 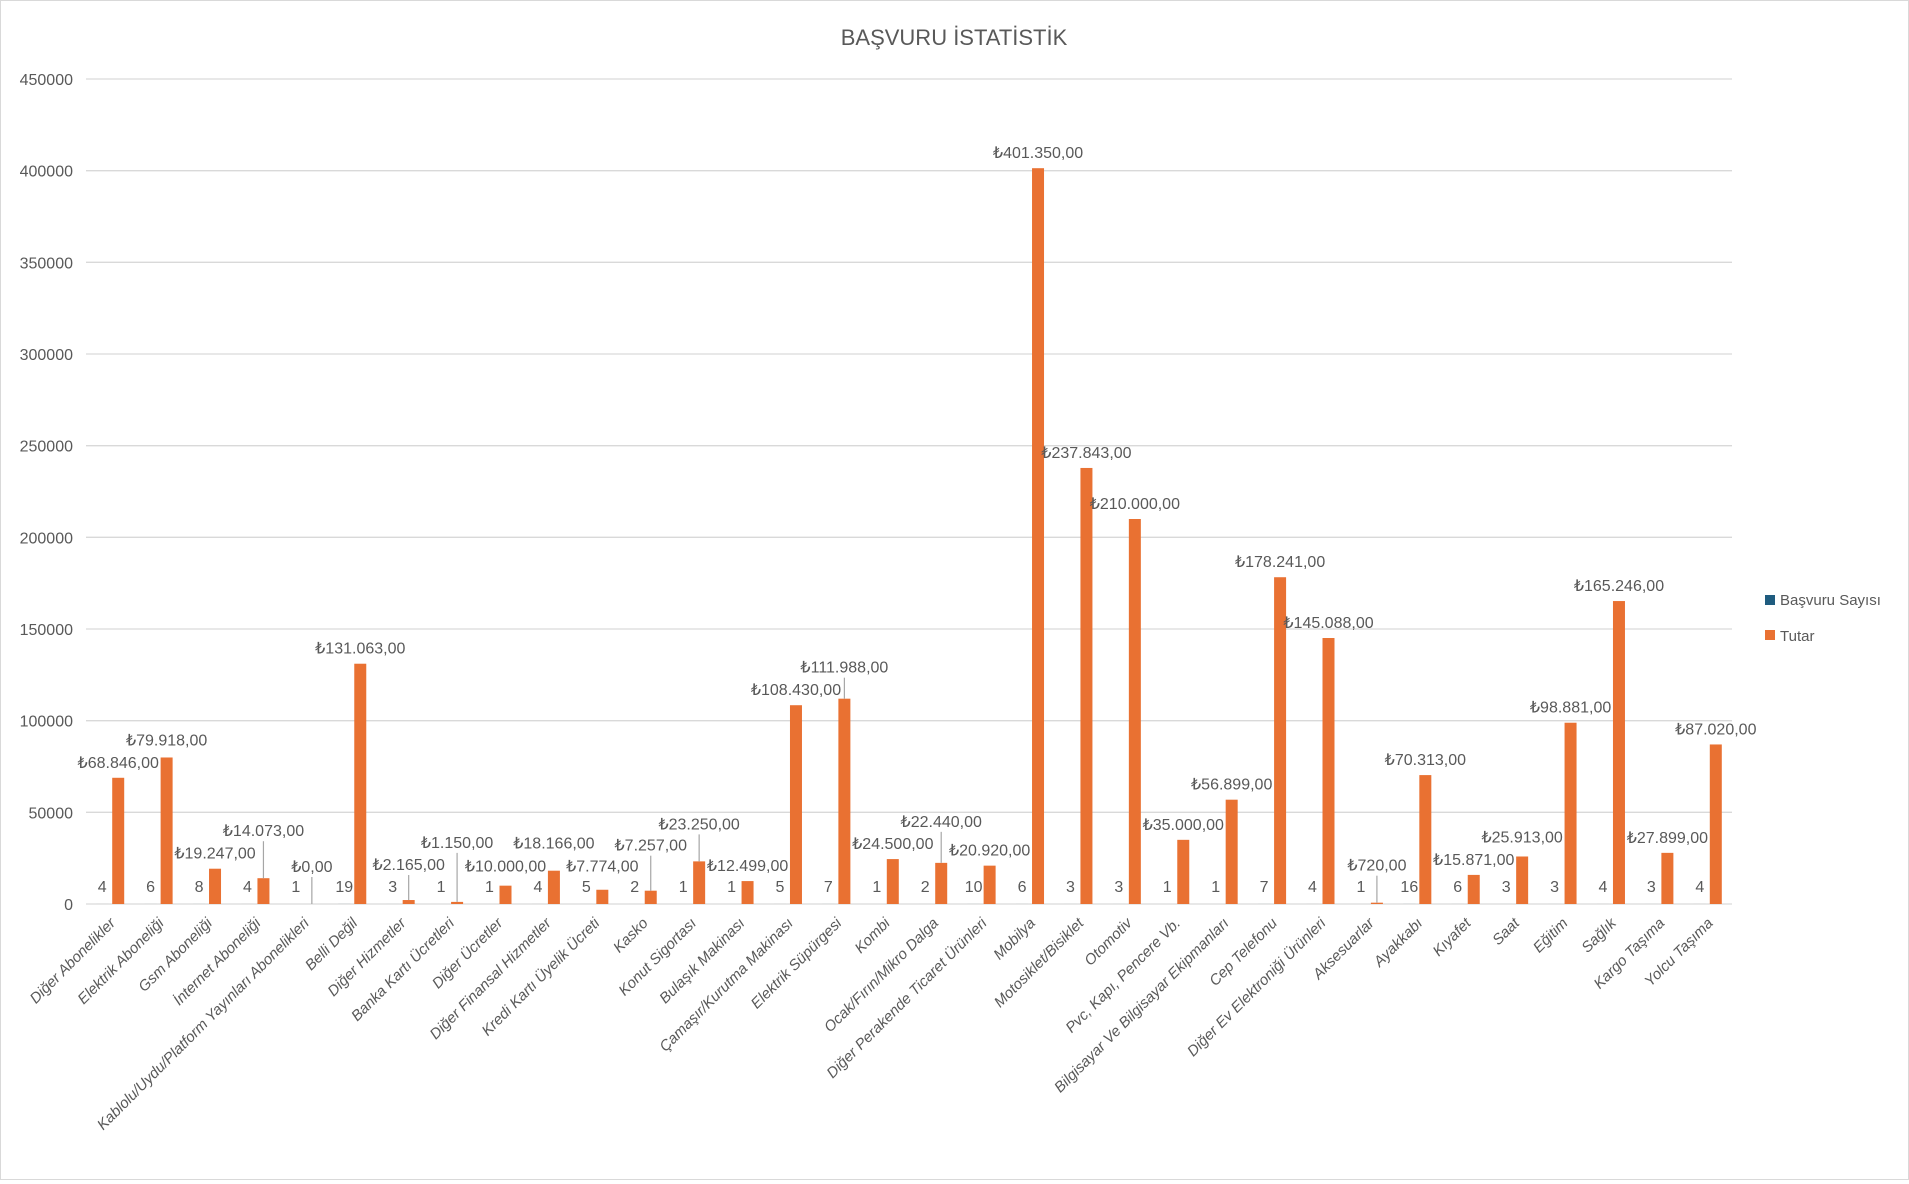 What do you see at coordinates (311, 867) in the screenshot?
I see `data-label-tutar: ₺0,00` at bounding box center [311, 867].